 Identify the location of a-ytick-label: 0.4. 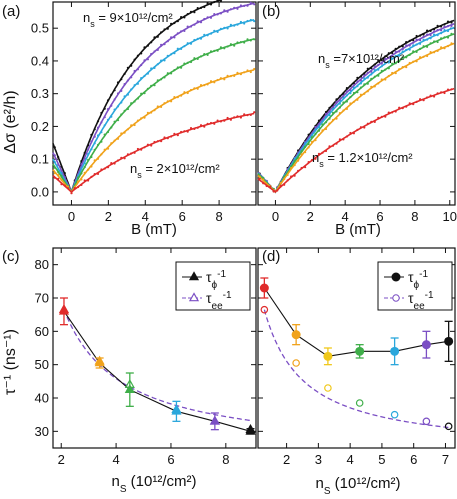
(40, 60).